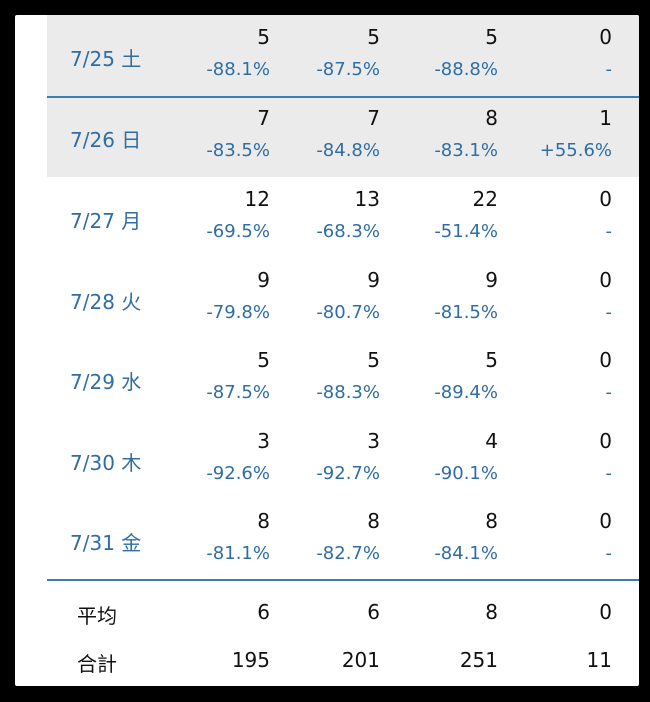  What do you see at coordinates (263, 118) in the screenshot?
I see `count-value: 7` at bounding box center [263, 118].